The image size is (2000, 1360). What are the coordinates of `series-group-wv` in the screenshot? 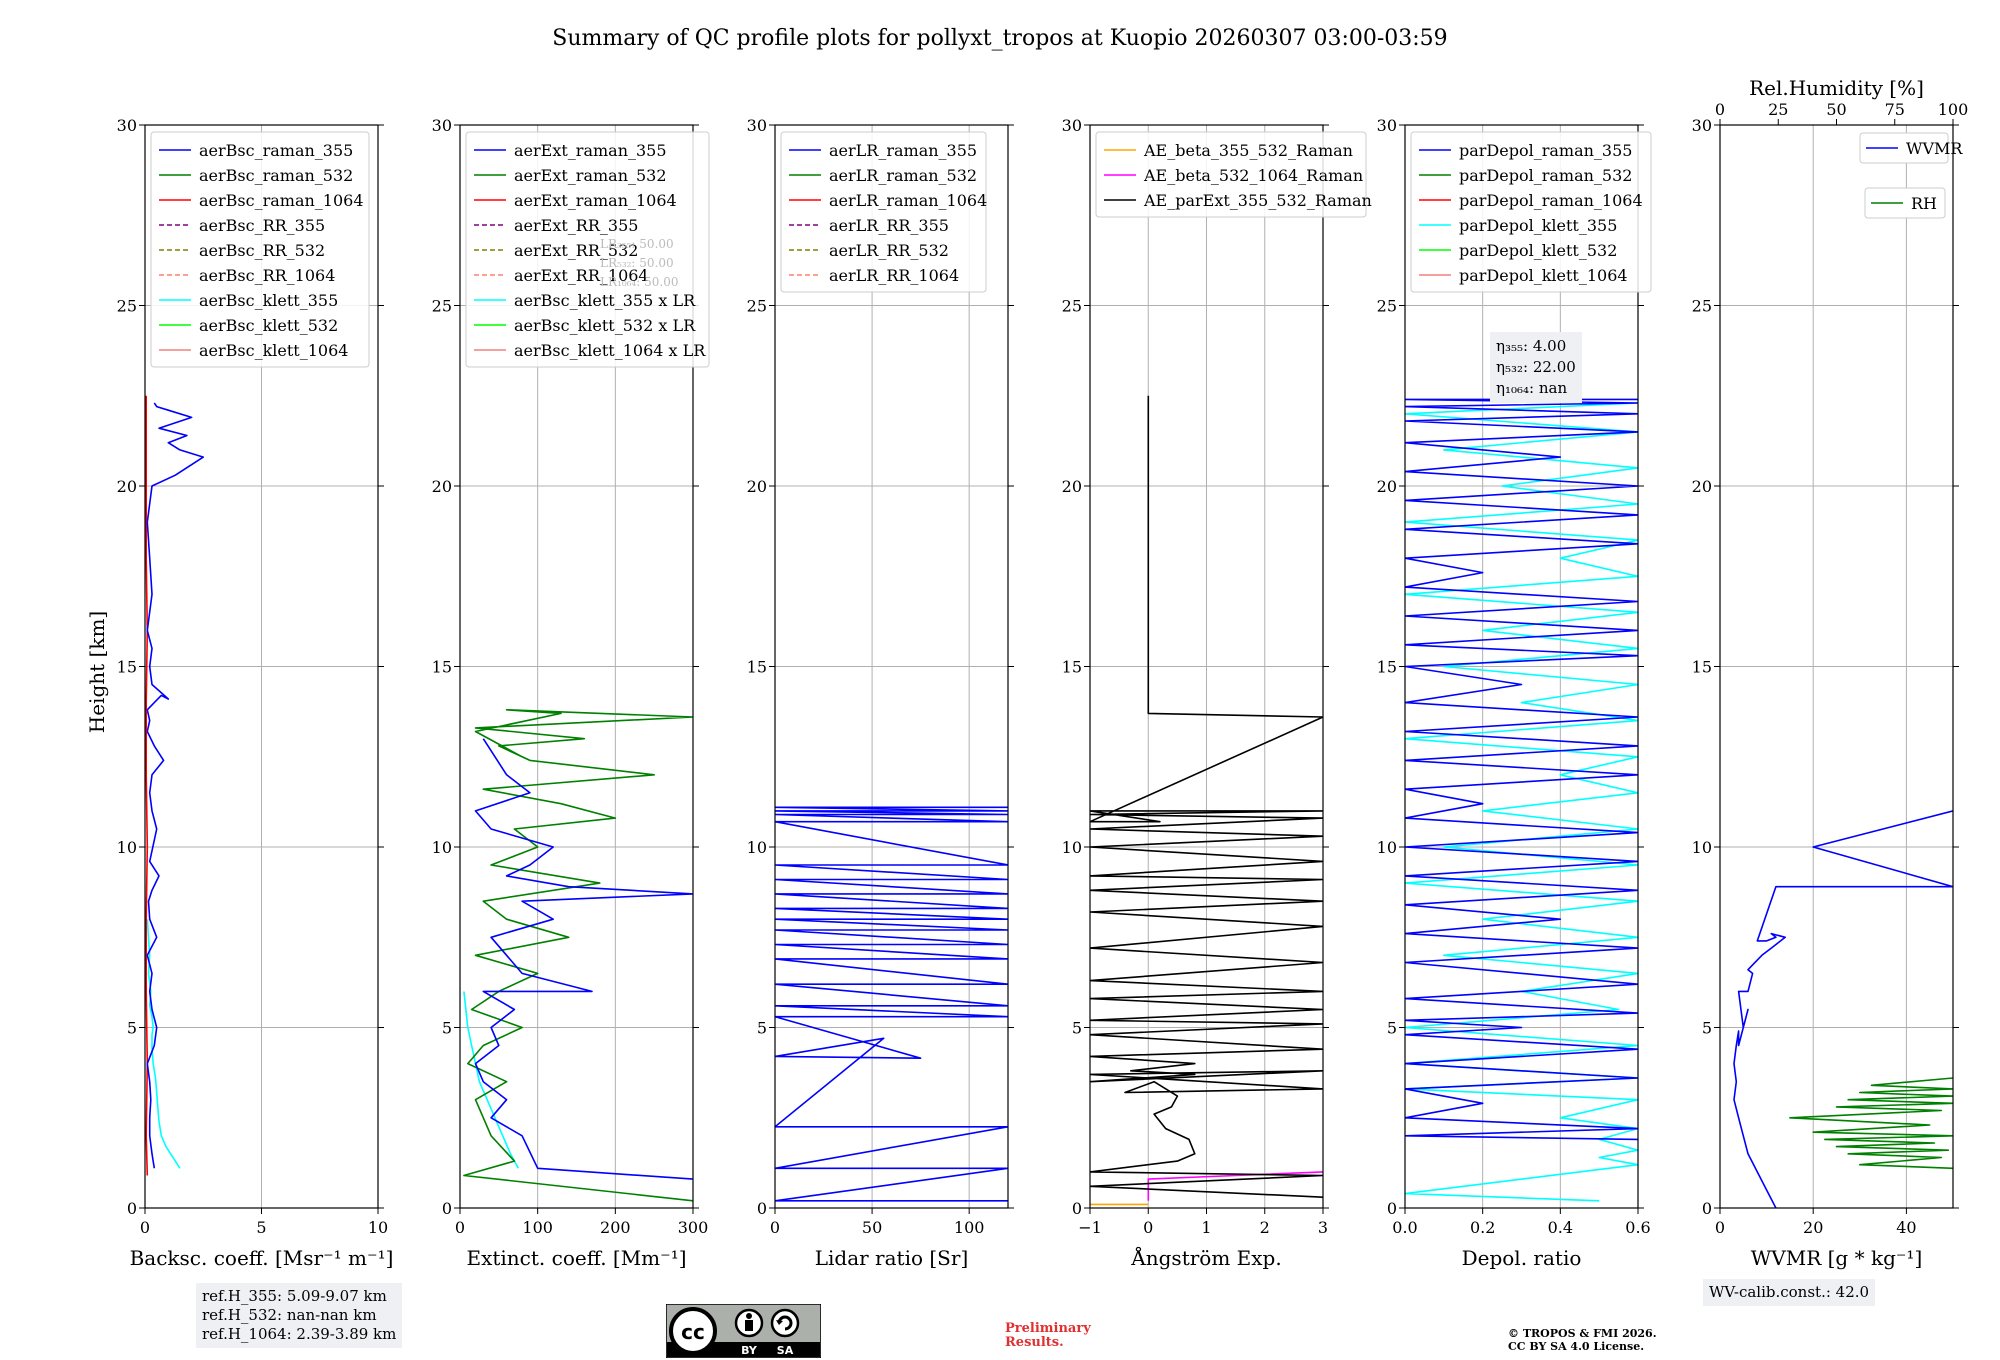 It's located at (1843, 1009).